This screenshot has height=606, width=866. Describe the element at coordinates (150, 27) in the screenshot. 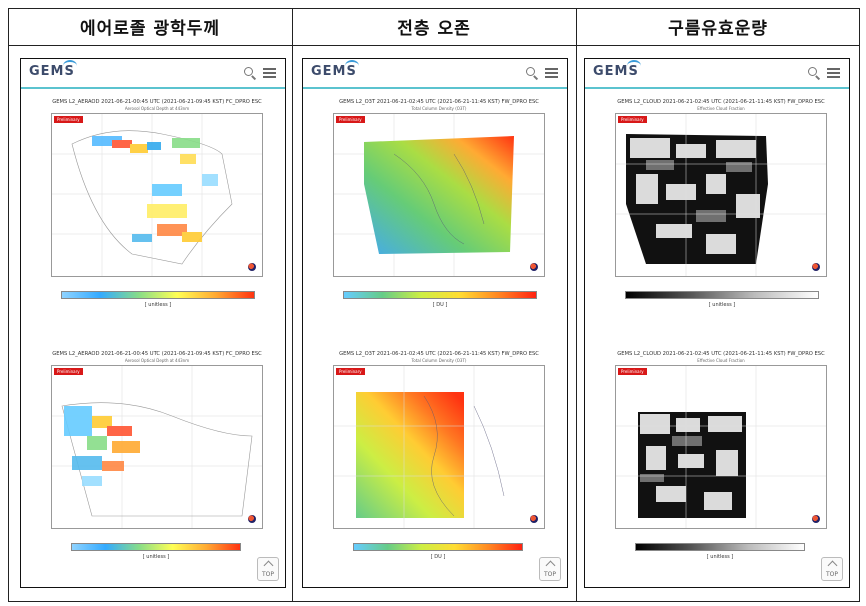

I see `header-aerosol: 에어로졸 광학두께` at that location.